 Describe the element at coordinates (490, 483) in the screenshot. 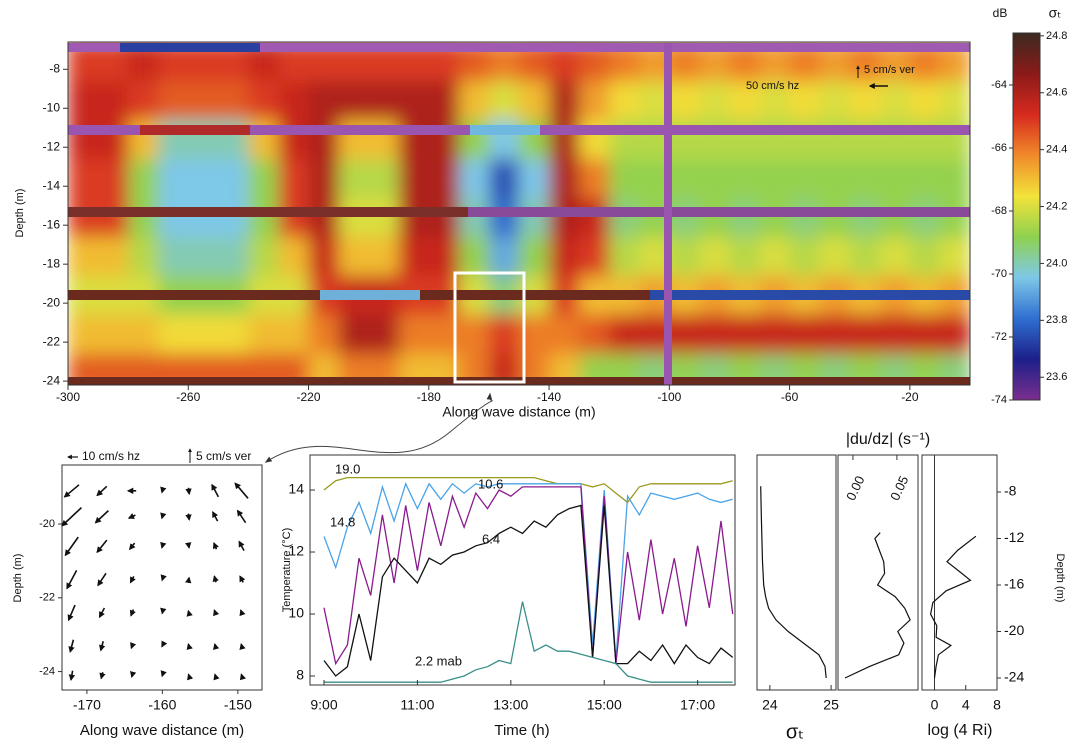

I see `series-label: 10.6` at that location.